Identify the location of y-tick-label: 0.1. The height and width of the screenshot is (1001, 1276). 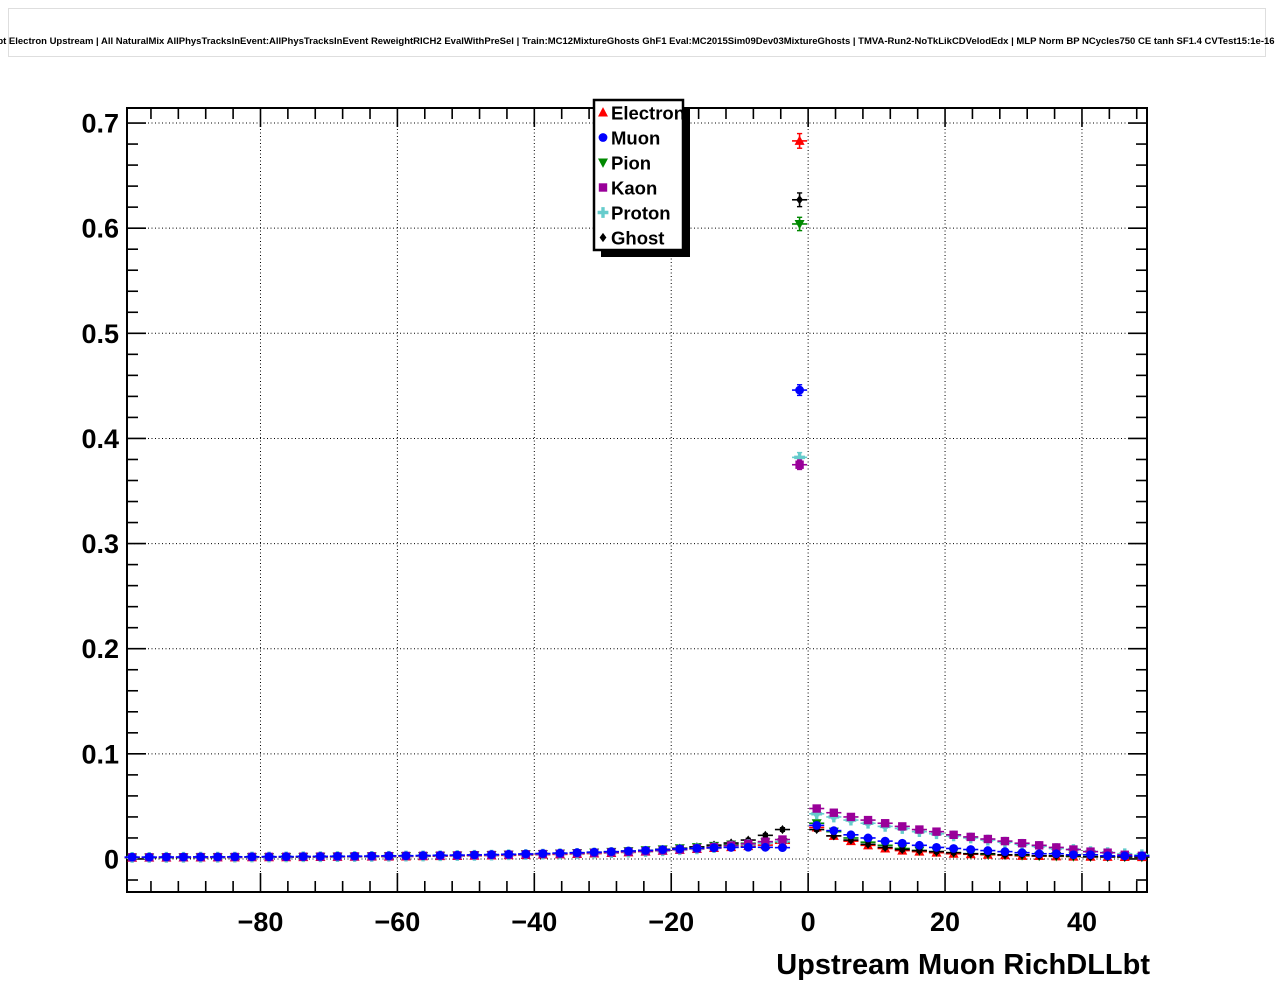
(100, 754).